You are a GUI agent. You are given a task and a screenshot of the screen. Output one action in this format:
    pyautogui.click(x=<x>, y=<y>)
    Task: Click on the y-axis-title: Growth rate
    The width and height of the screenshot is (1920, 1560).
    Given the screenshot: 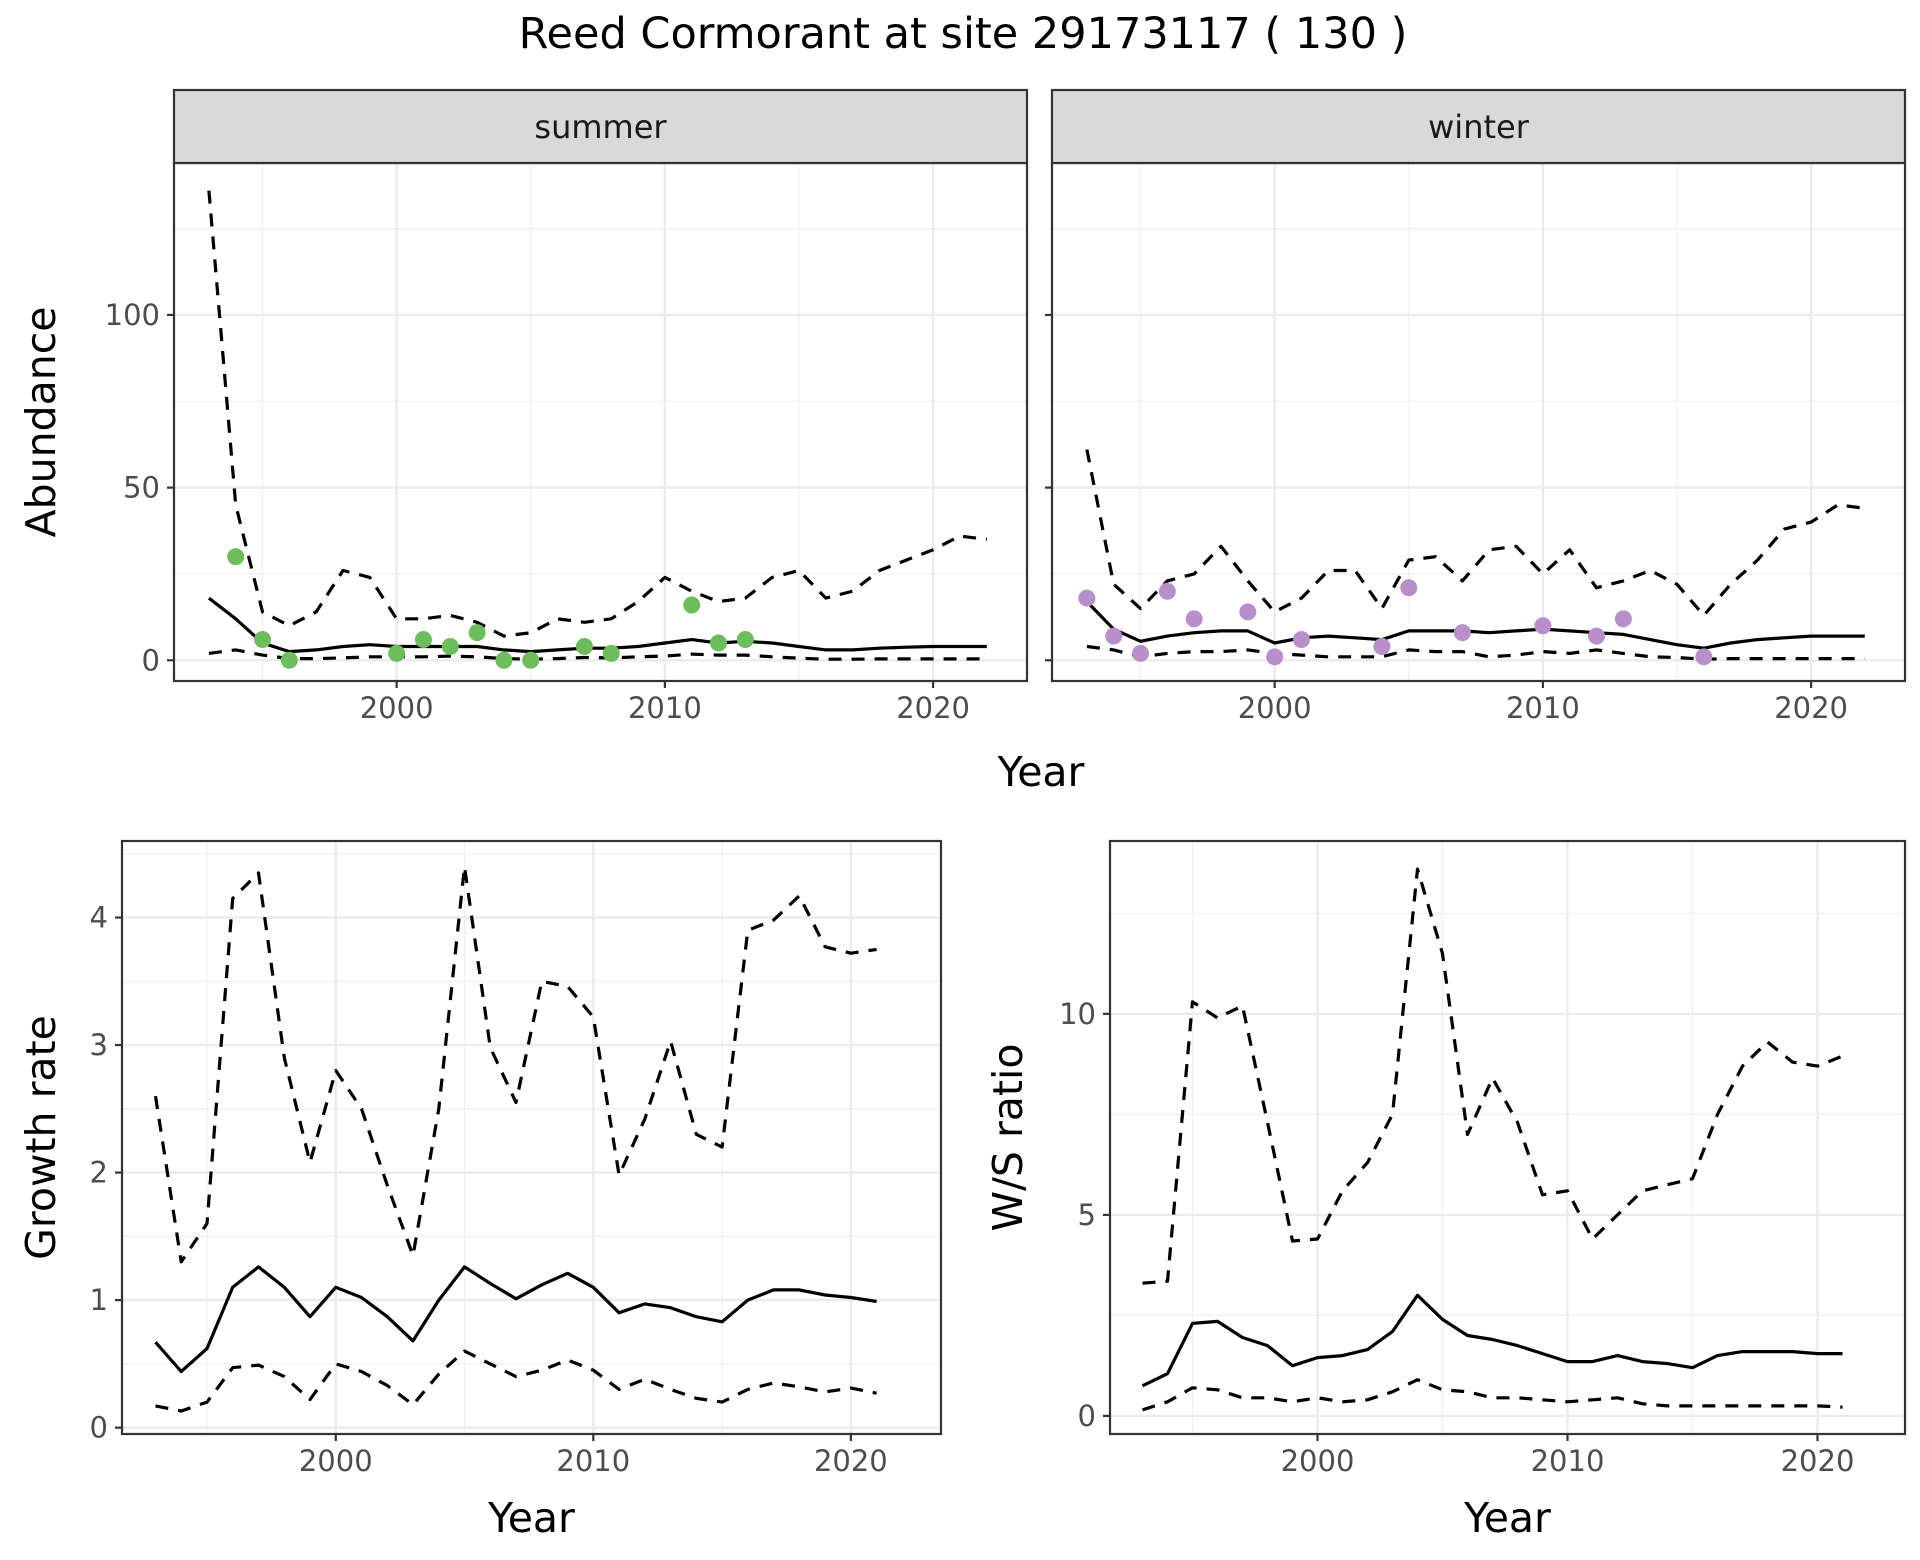 What is the action you would take?
    pyautogui.click(x=41, y=1137)
    